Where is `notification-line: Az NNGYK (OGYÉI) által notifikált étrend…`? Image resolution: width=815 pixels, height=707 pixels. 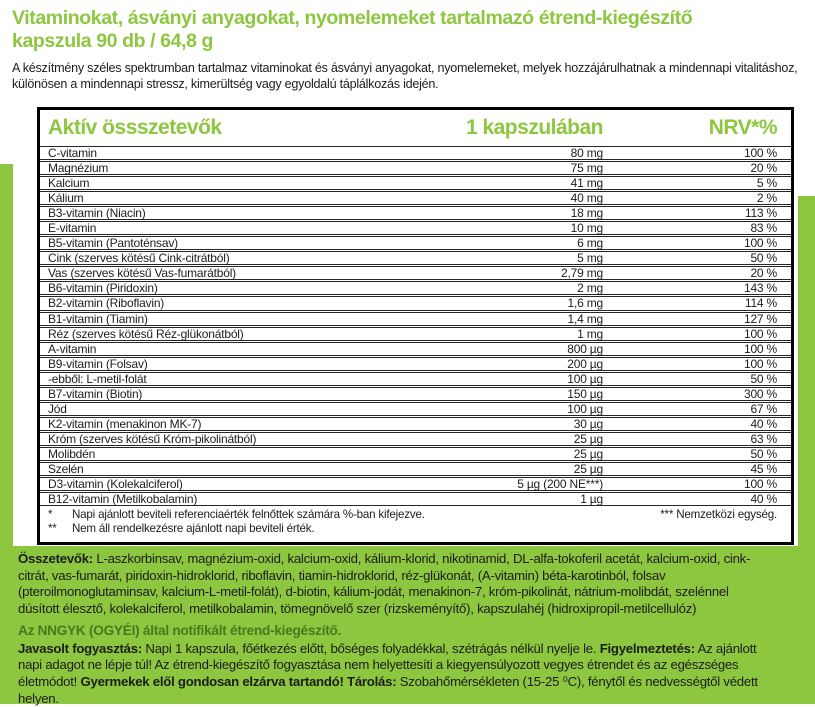 notification-line: Az NNGYK (OGYÉI) által notifikált étrend… is located at coordinates (180, 630).